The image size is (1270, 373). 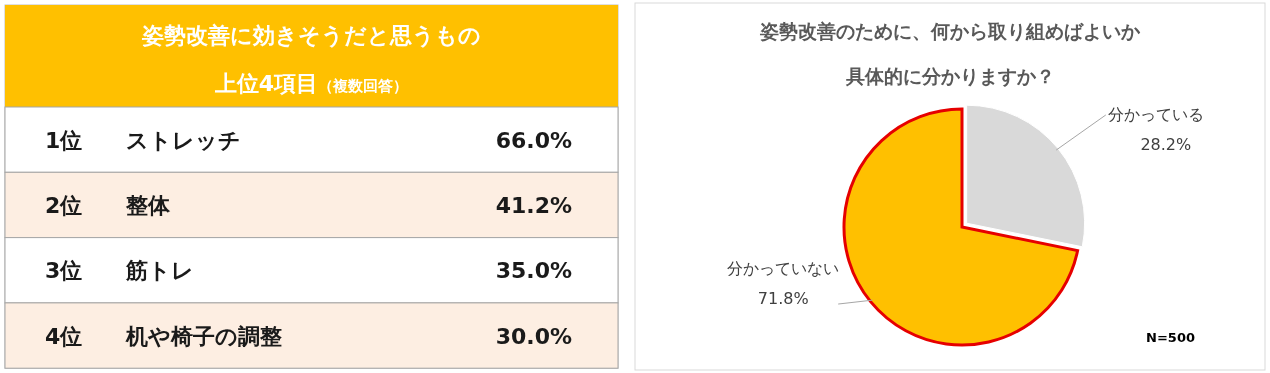 I want to click on slice-label: 分かっている, so click(x=1155, y=114).